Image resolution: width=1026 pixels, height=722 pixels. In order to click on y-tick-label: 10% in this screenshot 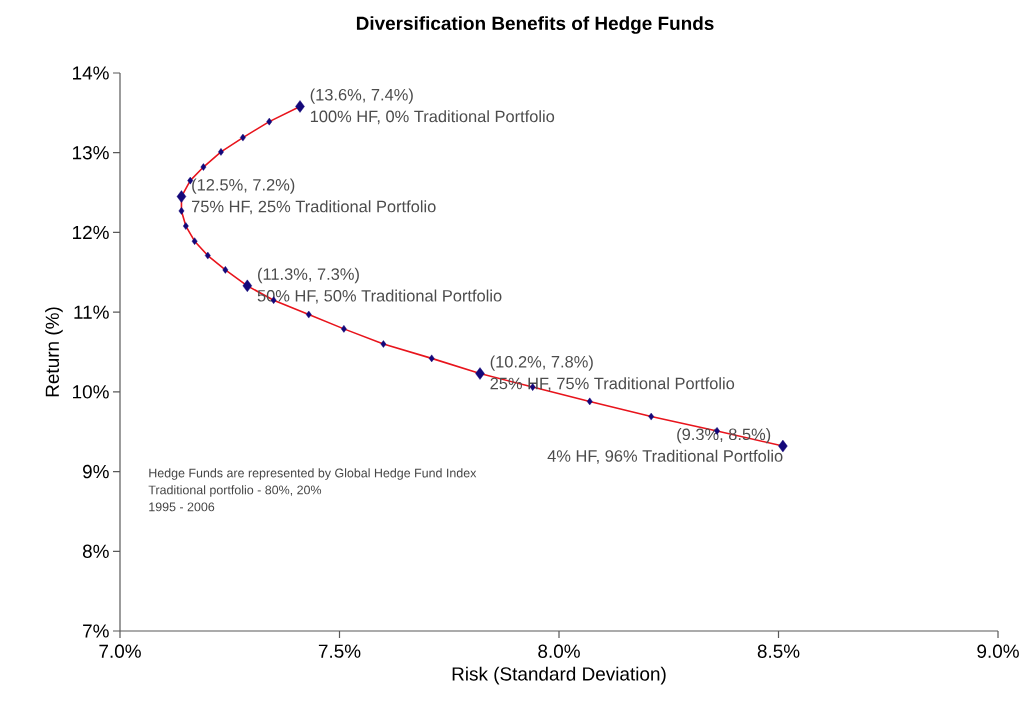, I will do `click(91, 392)`.